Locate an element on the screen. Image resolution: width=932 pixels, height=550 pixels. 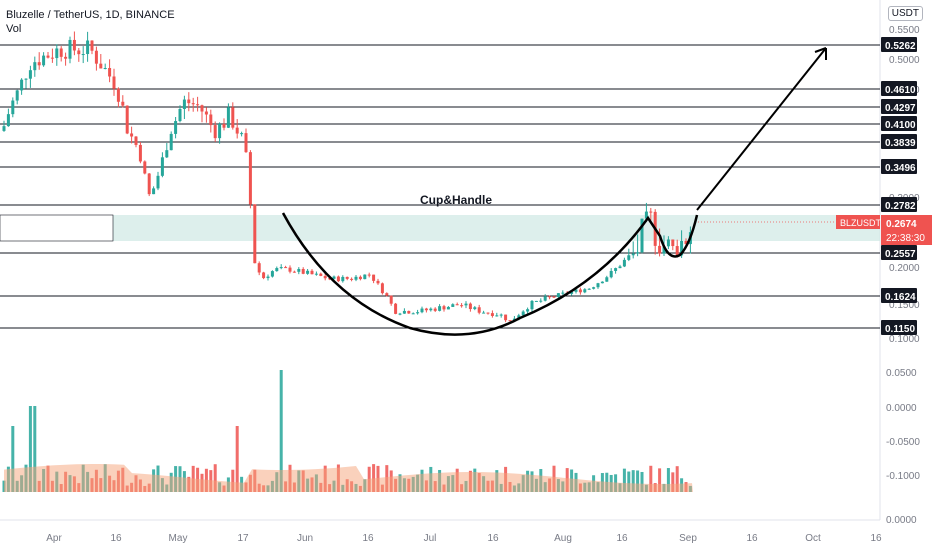
volume-tick-label: -0.0500 is located at coordinates (903, 442).